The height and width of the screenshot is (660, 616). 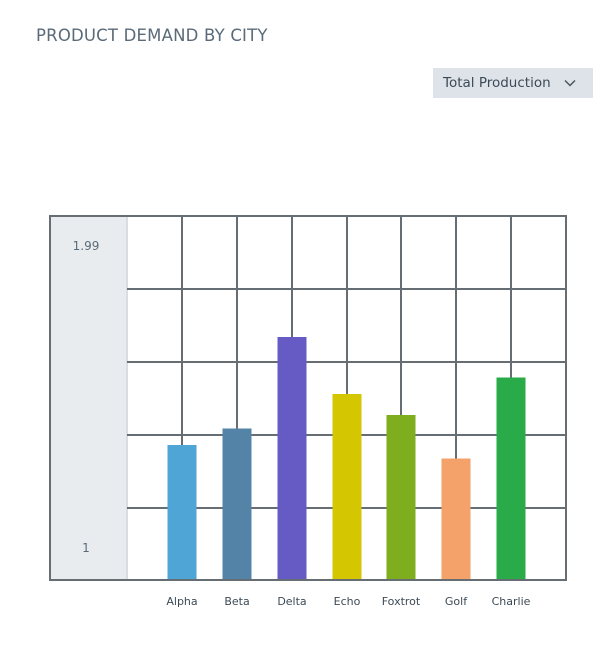 What do you see at coordinates (456, 519) in the screenshot?
I see `bar-golf` at bounding box center [456, 519].